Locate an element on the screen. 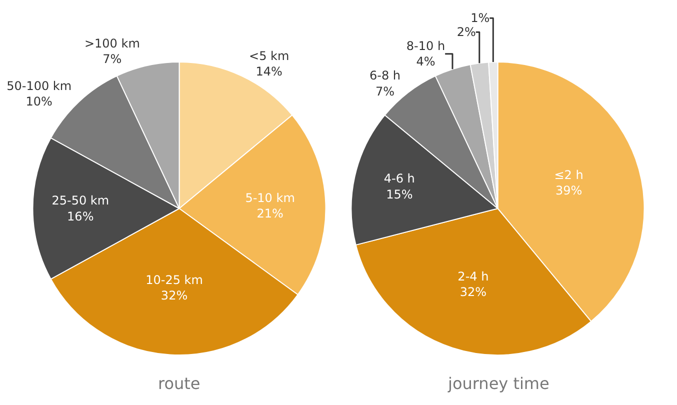 Image resolution: width=677 pixels, height=405 pixels. data-label: 15% is located at coordinates (399, 194).